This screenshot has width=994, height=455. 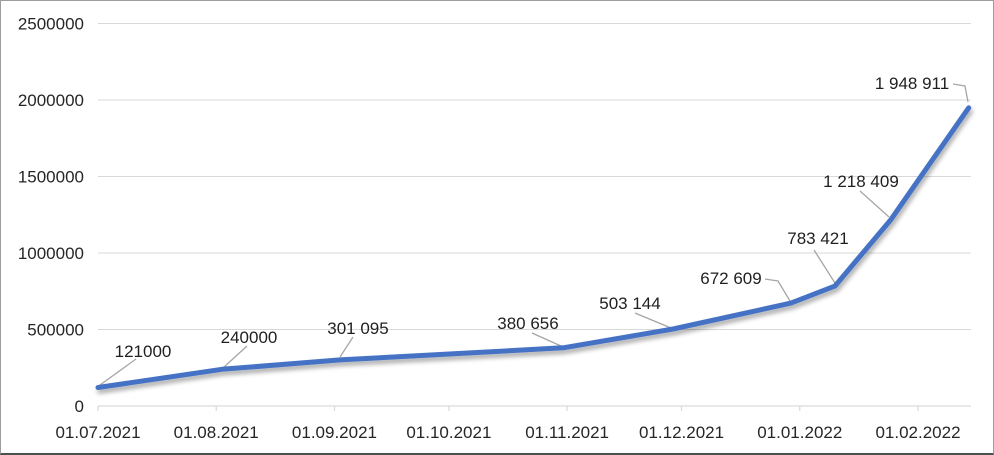 I want to click on data-point-label: 672 609, so click(x=730, y=278).